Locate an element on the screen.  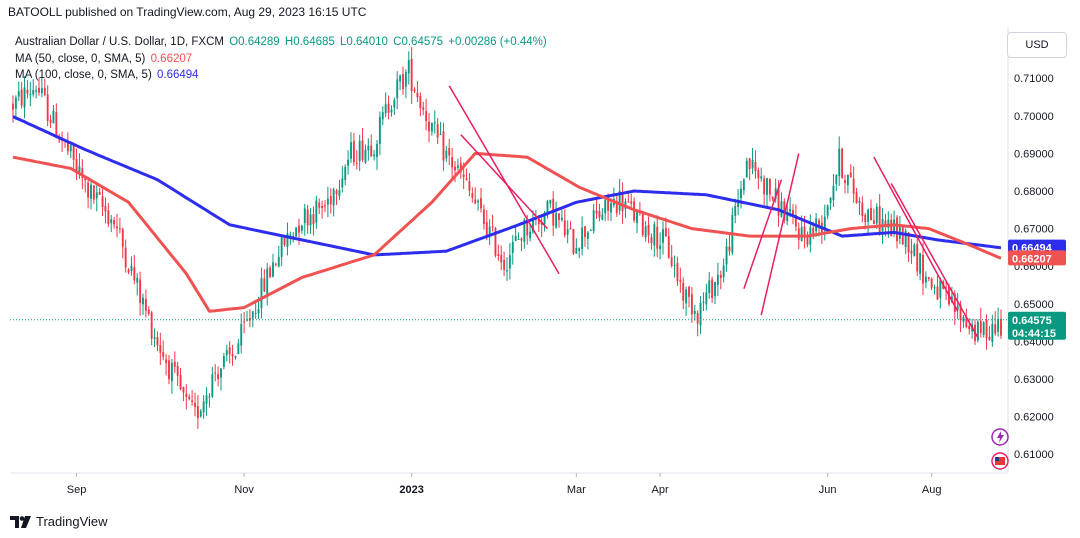
flag-stripes is located at coordinates (1000, 461).